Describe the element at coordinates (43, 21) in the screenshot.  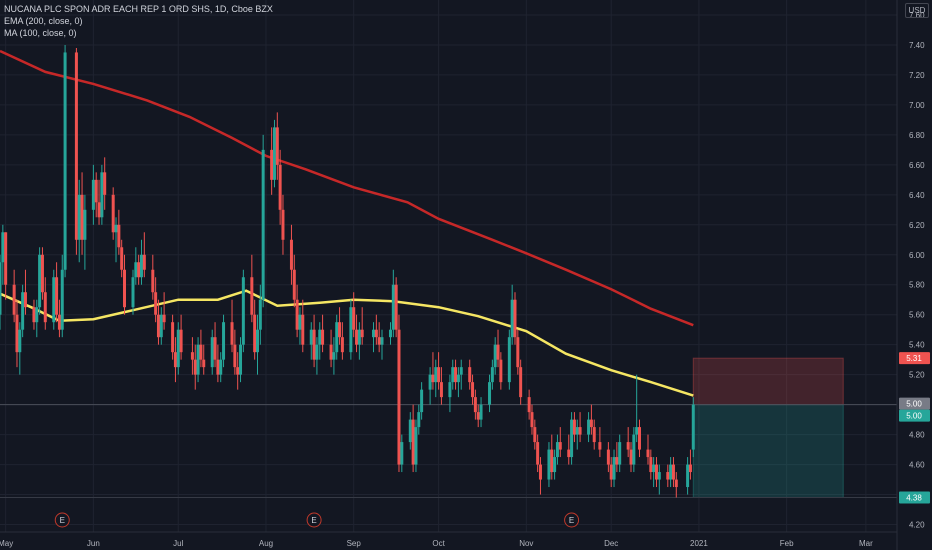
I see `ema-legend: EMA (200, close, 0)` at that location.